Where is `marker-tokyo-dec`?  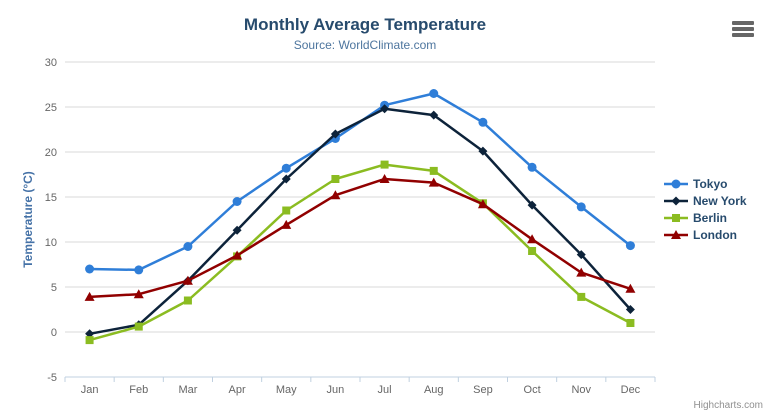
marker-tokyo-dec is located at coordinates (630, 246).